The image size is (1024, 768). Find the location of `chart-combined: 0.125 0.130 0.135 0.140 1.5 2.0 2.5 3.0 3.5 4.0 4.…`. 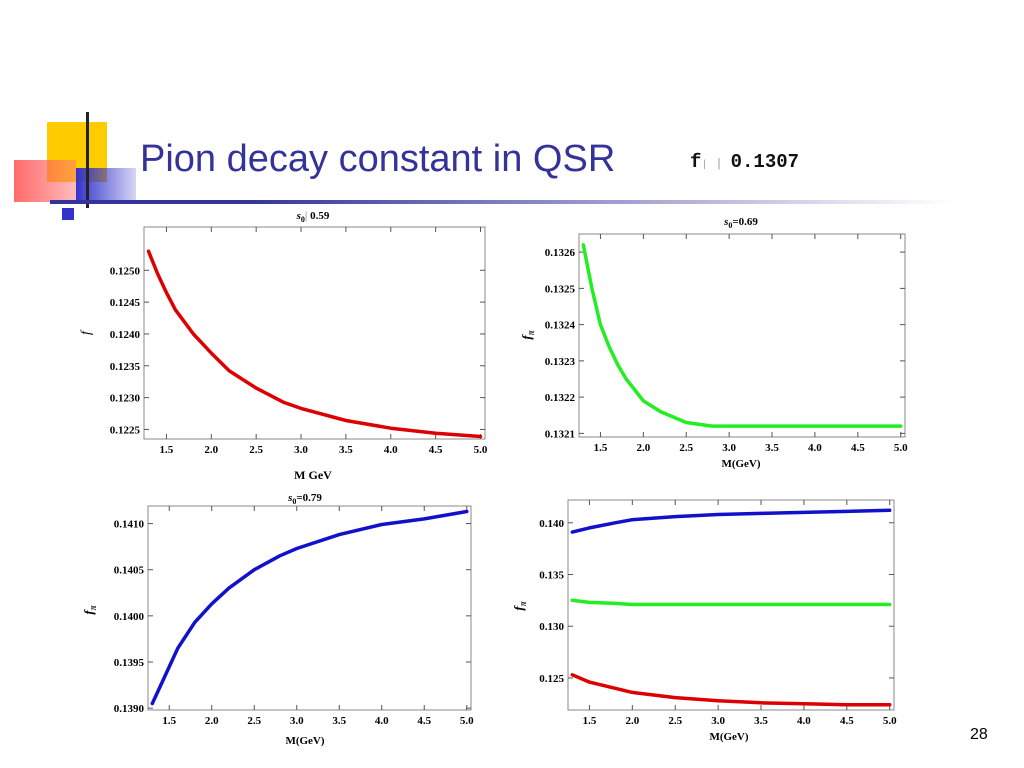

chart-combined: 0.125 0.130 0.135 0.140 1.5 2.0 2.5 3.0 3.5 4.0 4.… is located at coordinates (704, 621).